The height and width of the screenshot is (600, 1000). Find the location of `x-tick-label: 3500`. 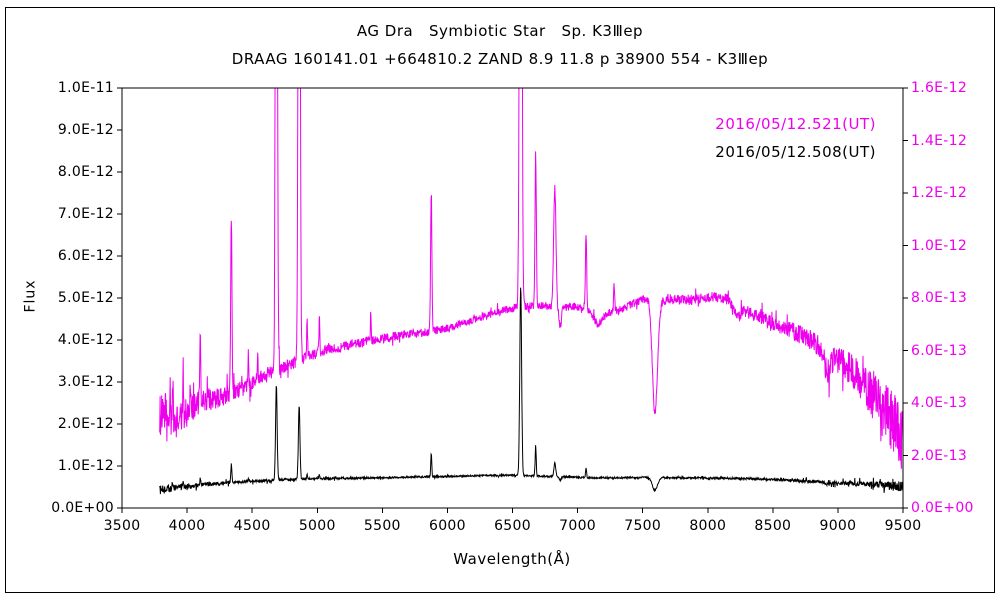

x-tick-label: 3500 is located at coordinates (122, 526).